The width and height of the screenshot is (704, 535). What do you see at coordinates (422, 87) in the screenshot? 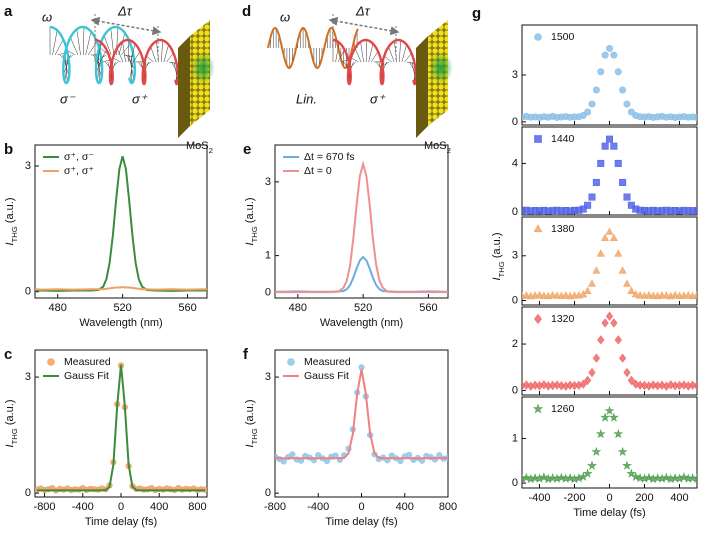
I see `mos2-side` at bounding box center [422, 87].